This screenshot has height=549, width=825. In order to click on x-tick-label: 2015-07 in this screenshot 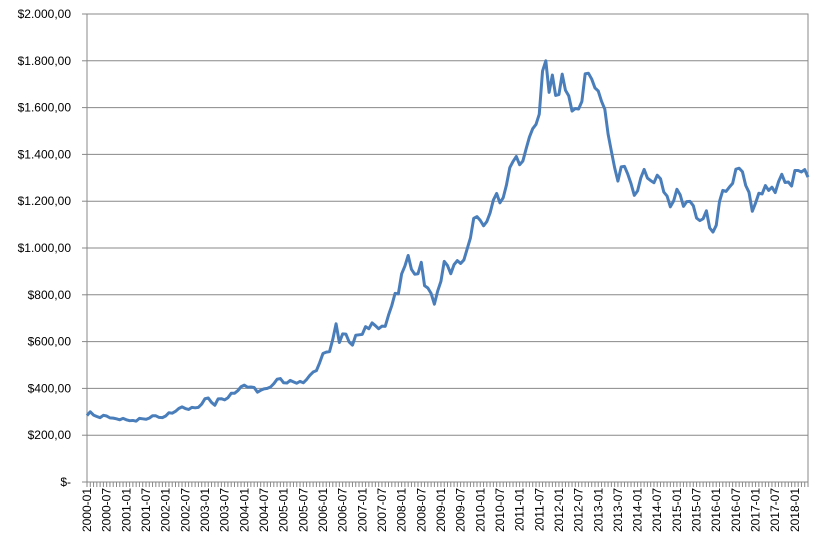, I will do `click(697, 510)`.